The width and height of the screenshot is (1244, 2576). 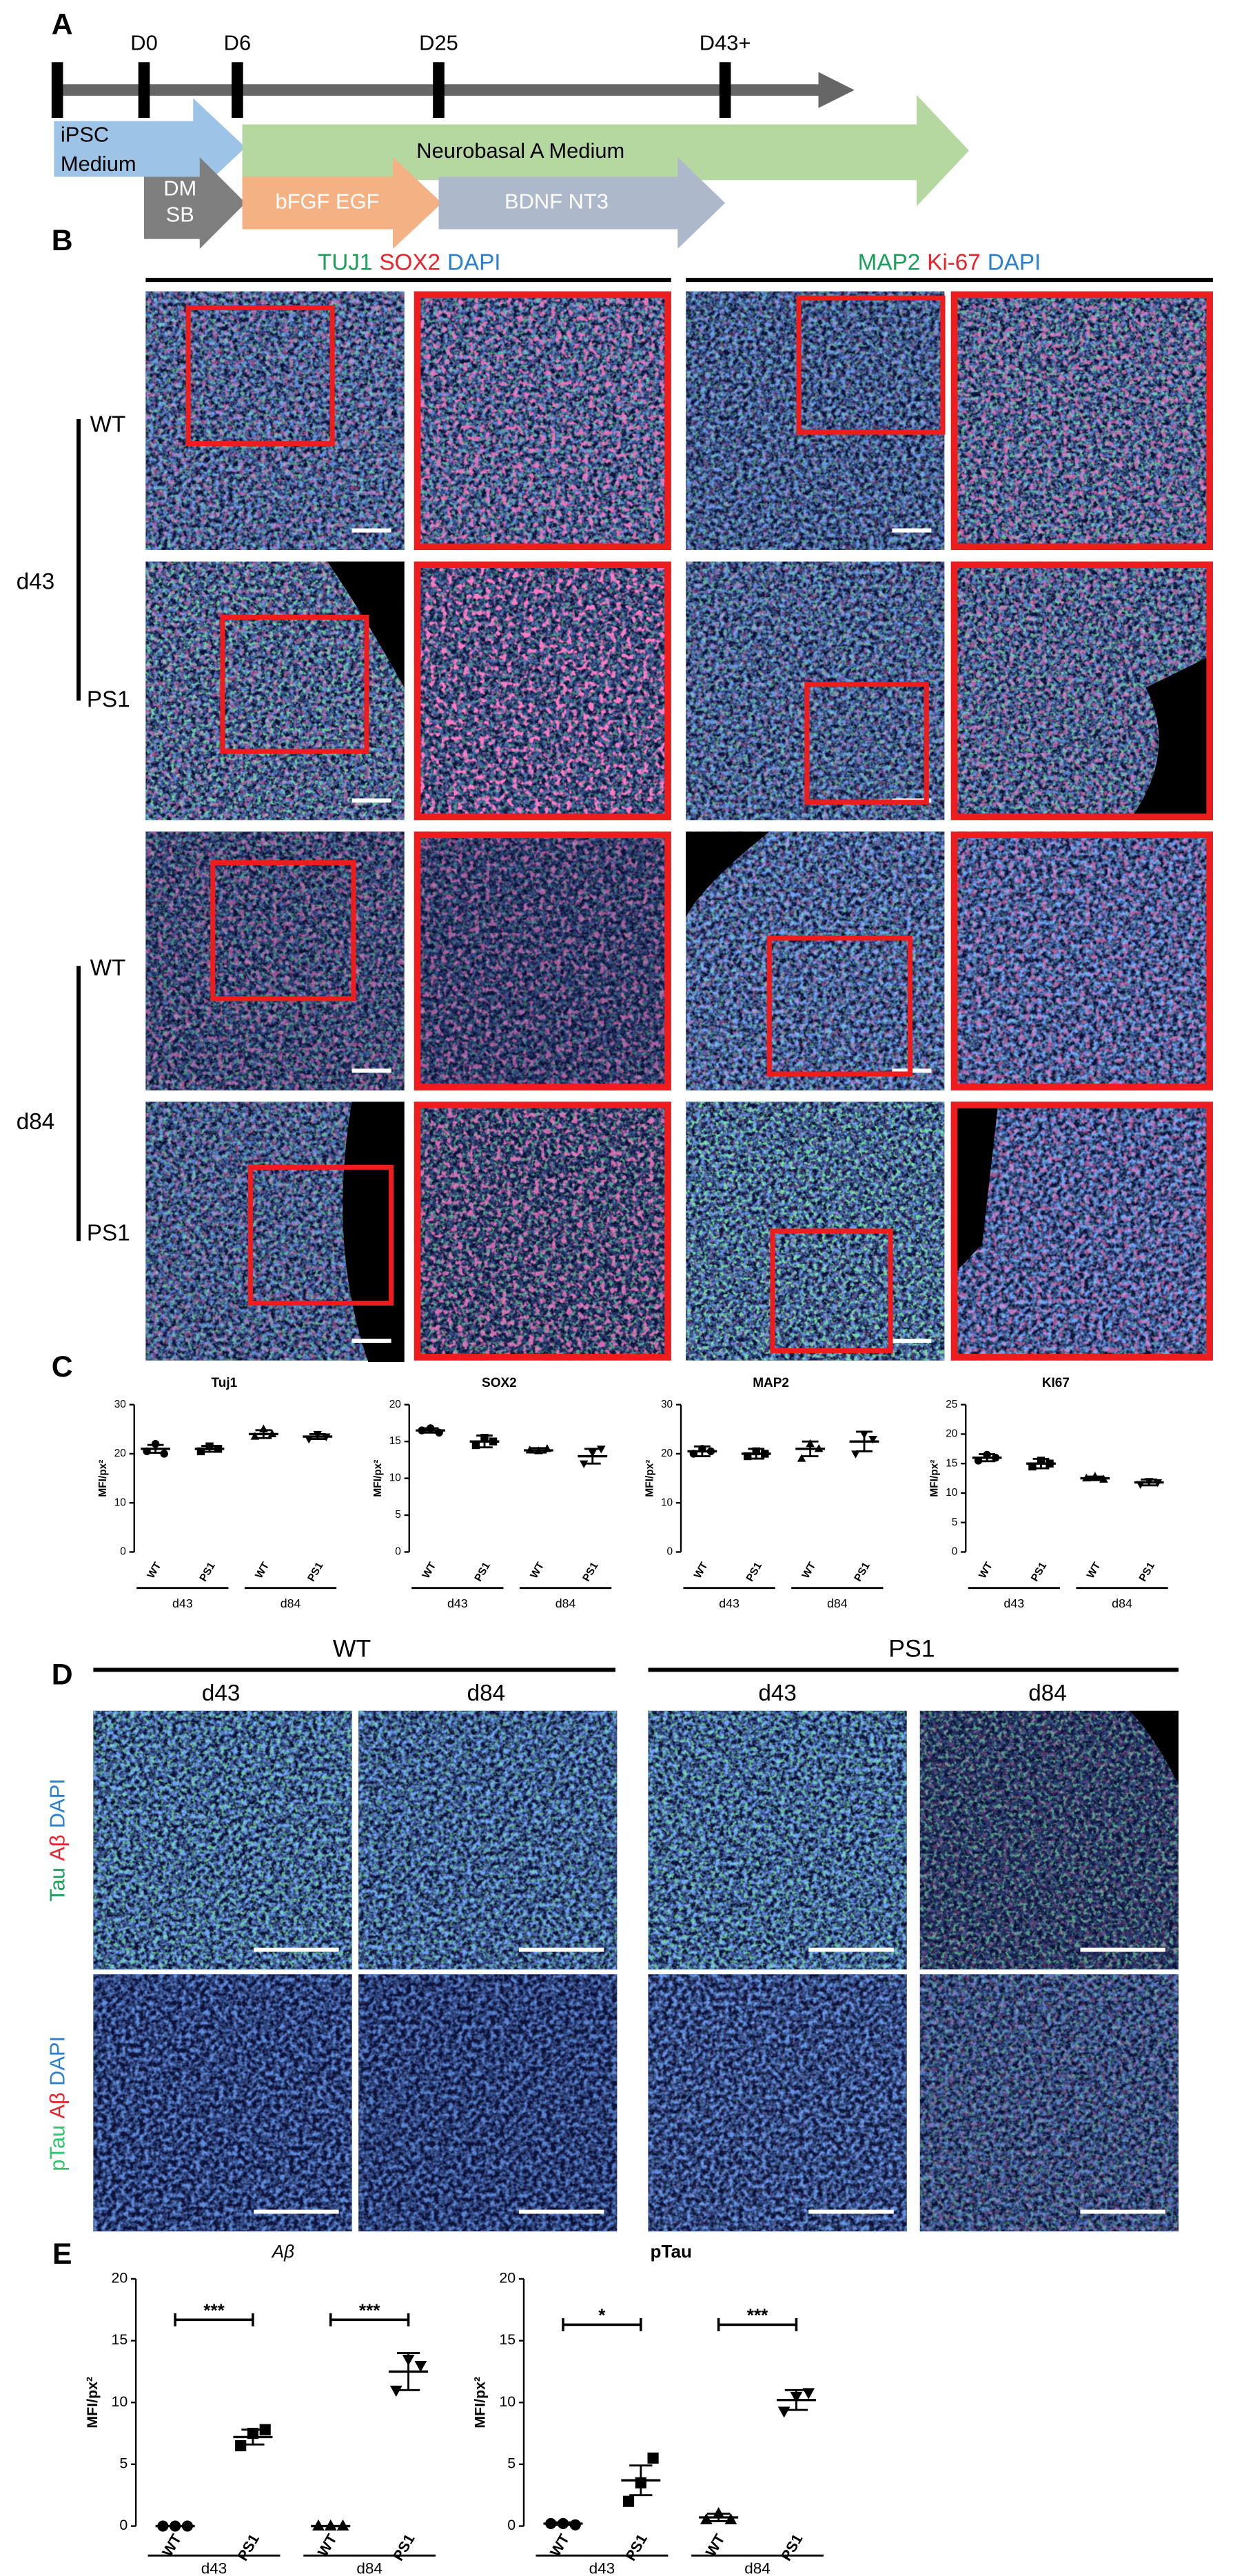 What do you see at coordinates (438, 42) in the screenshot?
I see `day-label: D25` at bounding box center [438, 42].